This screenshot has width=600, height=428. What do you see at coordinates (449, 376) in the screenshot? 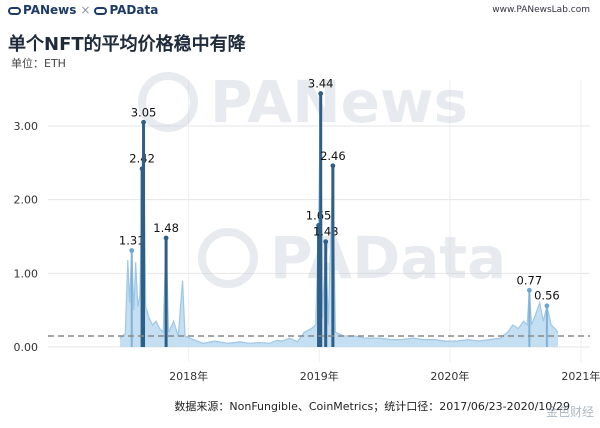
I see `x-tick-label: 2020年` at bounding box center [449, 376].